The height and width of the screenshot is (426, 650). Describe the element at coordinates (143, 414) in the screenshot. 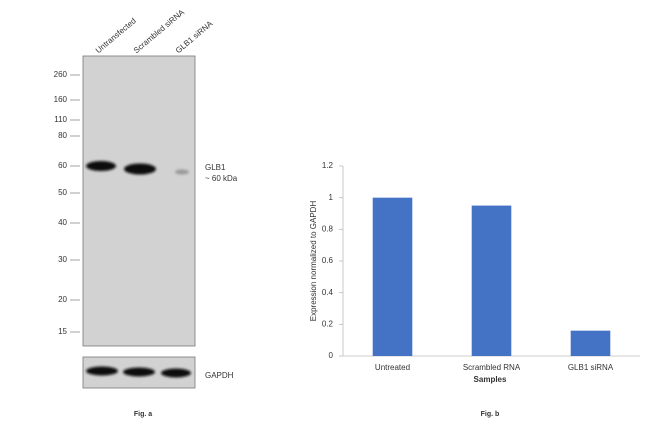

I see `caption: Fig. a` at that location.